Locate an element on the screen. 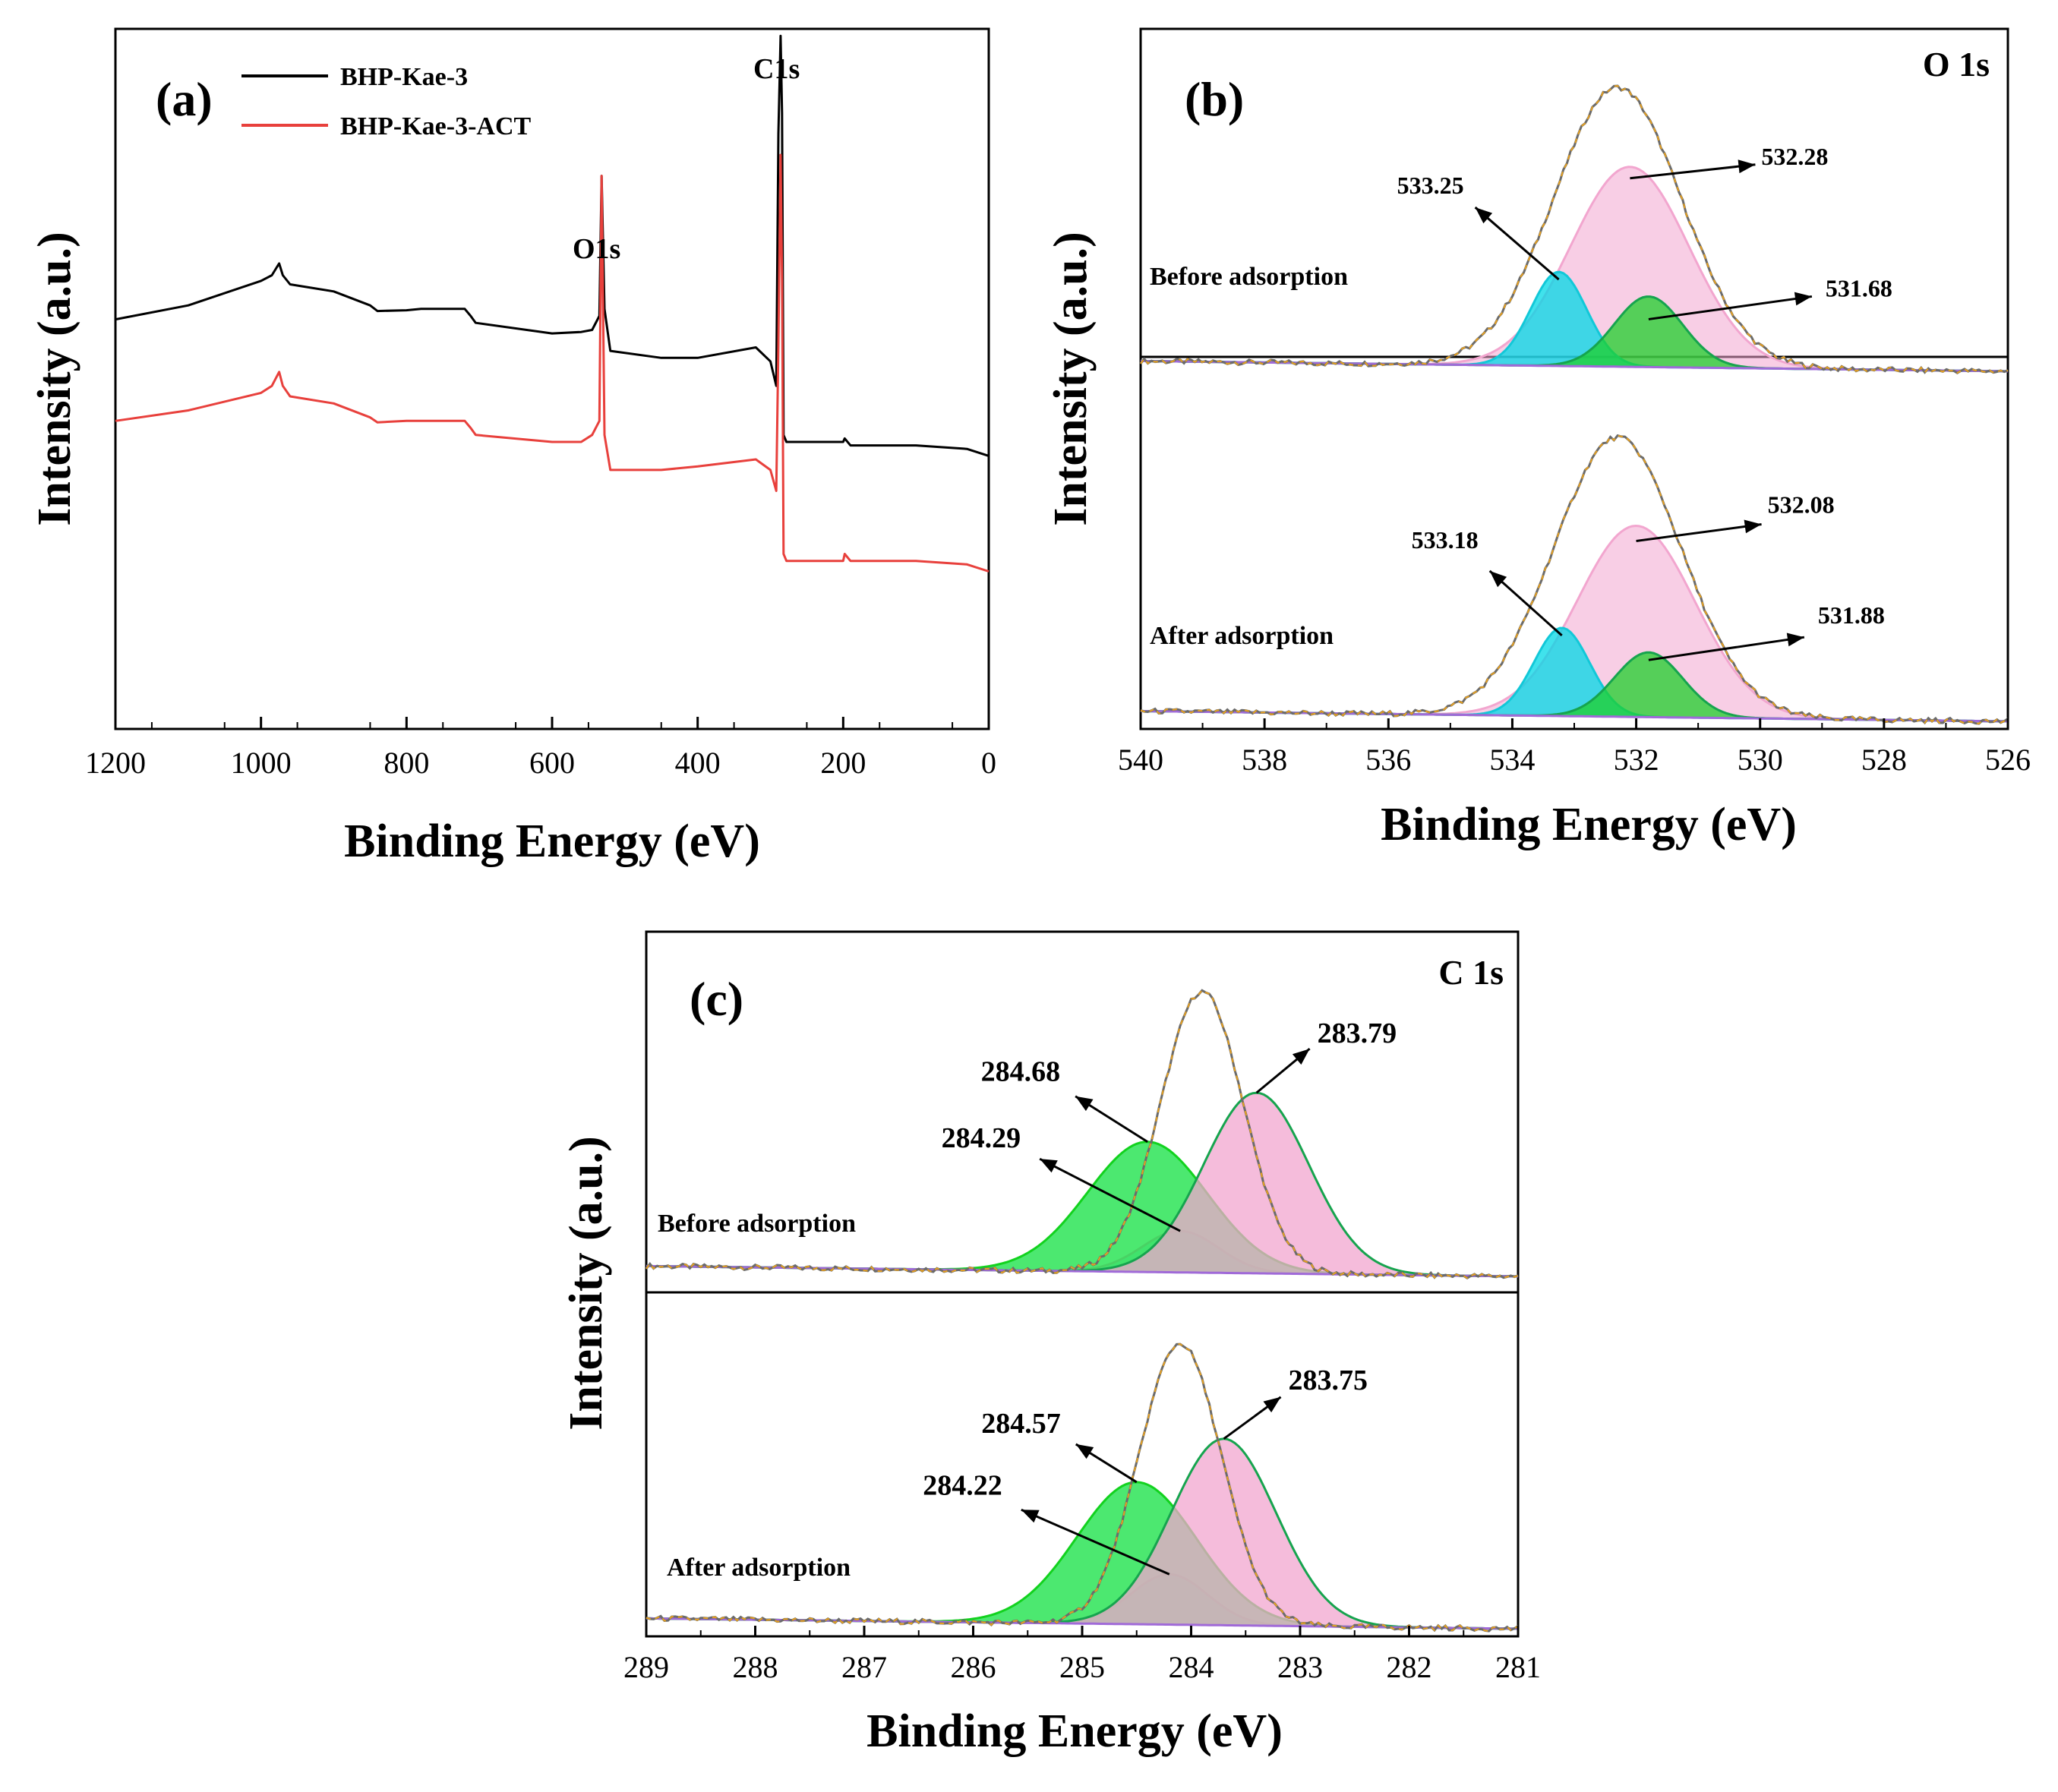  c-peak-arrowhead-284.57 is located at coordinates (1084, 1451).